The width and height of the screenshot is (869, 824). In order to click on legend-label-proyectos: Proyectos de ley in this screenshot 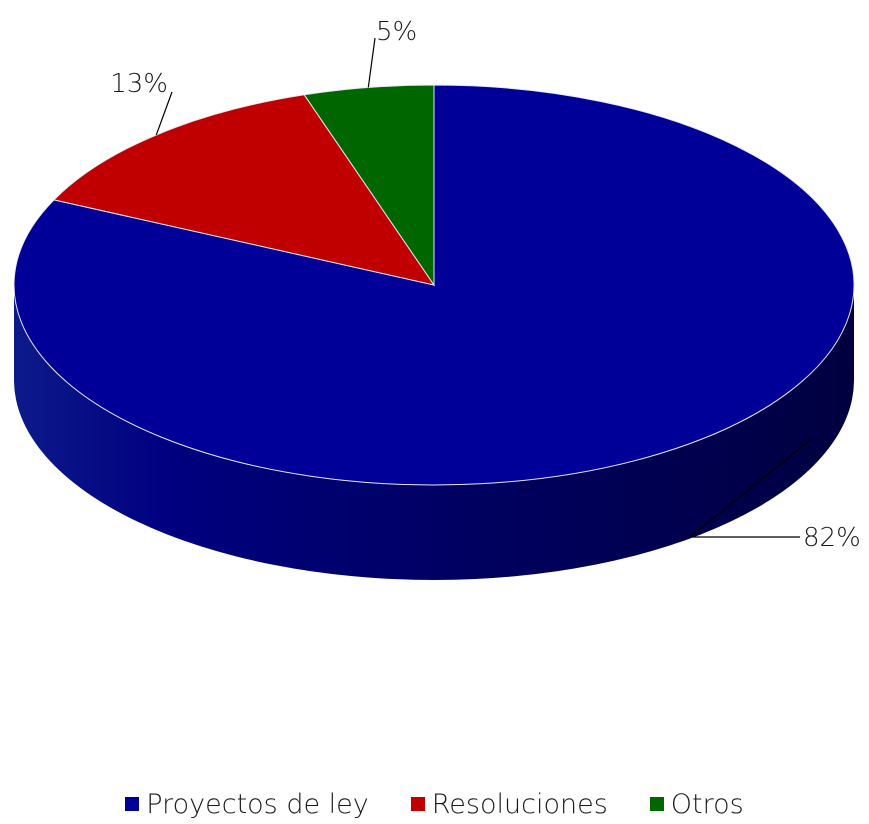, I will do `click(257, 804)`.